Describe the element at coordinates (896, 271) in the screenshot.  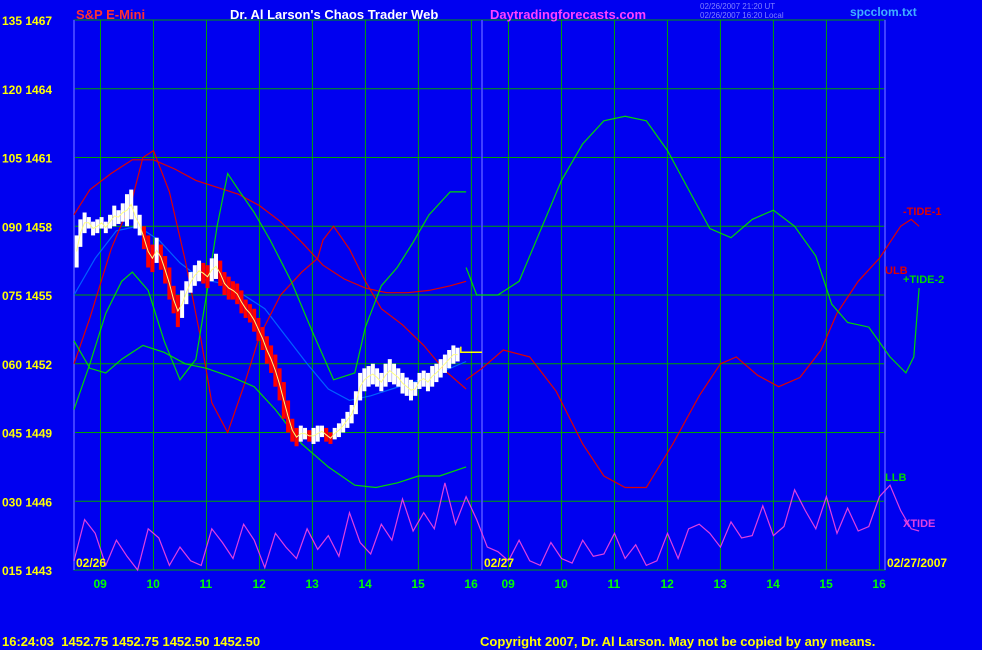
I see `series-label: ULB` at that location.